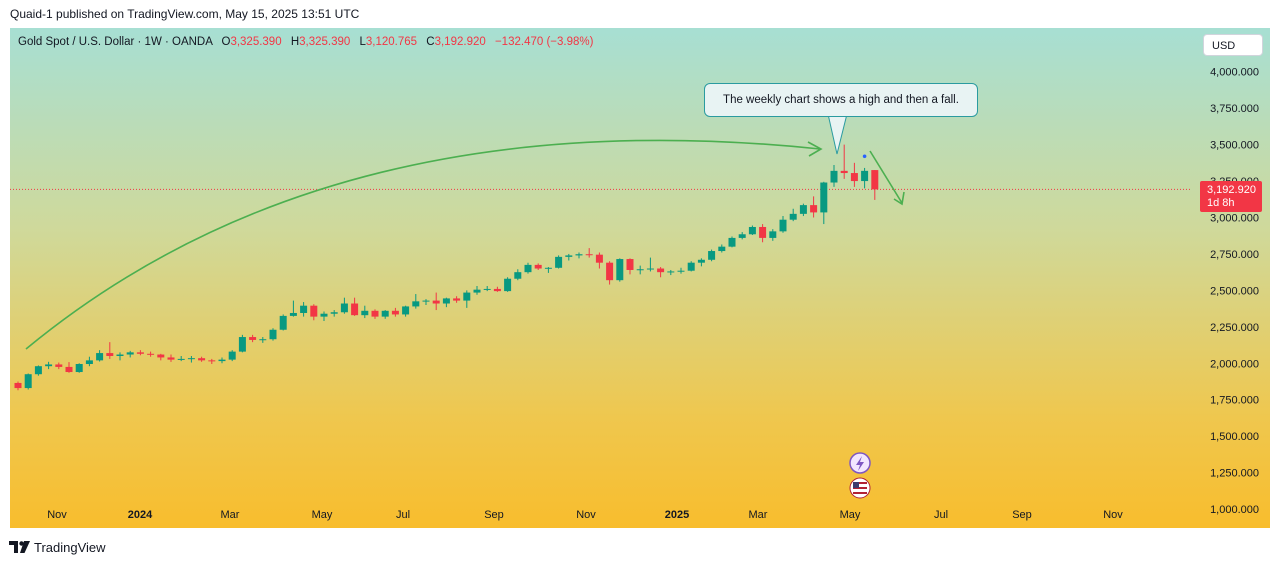 The height and width of the screenshot is (564, 1281). I want to click on currency-button: USD, so click(1233, 45).